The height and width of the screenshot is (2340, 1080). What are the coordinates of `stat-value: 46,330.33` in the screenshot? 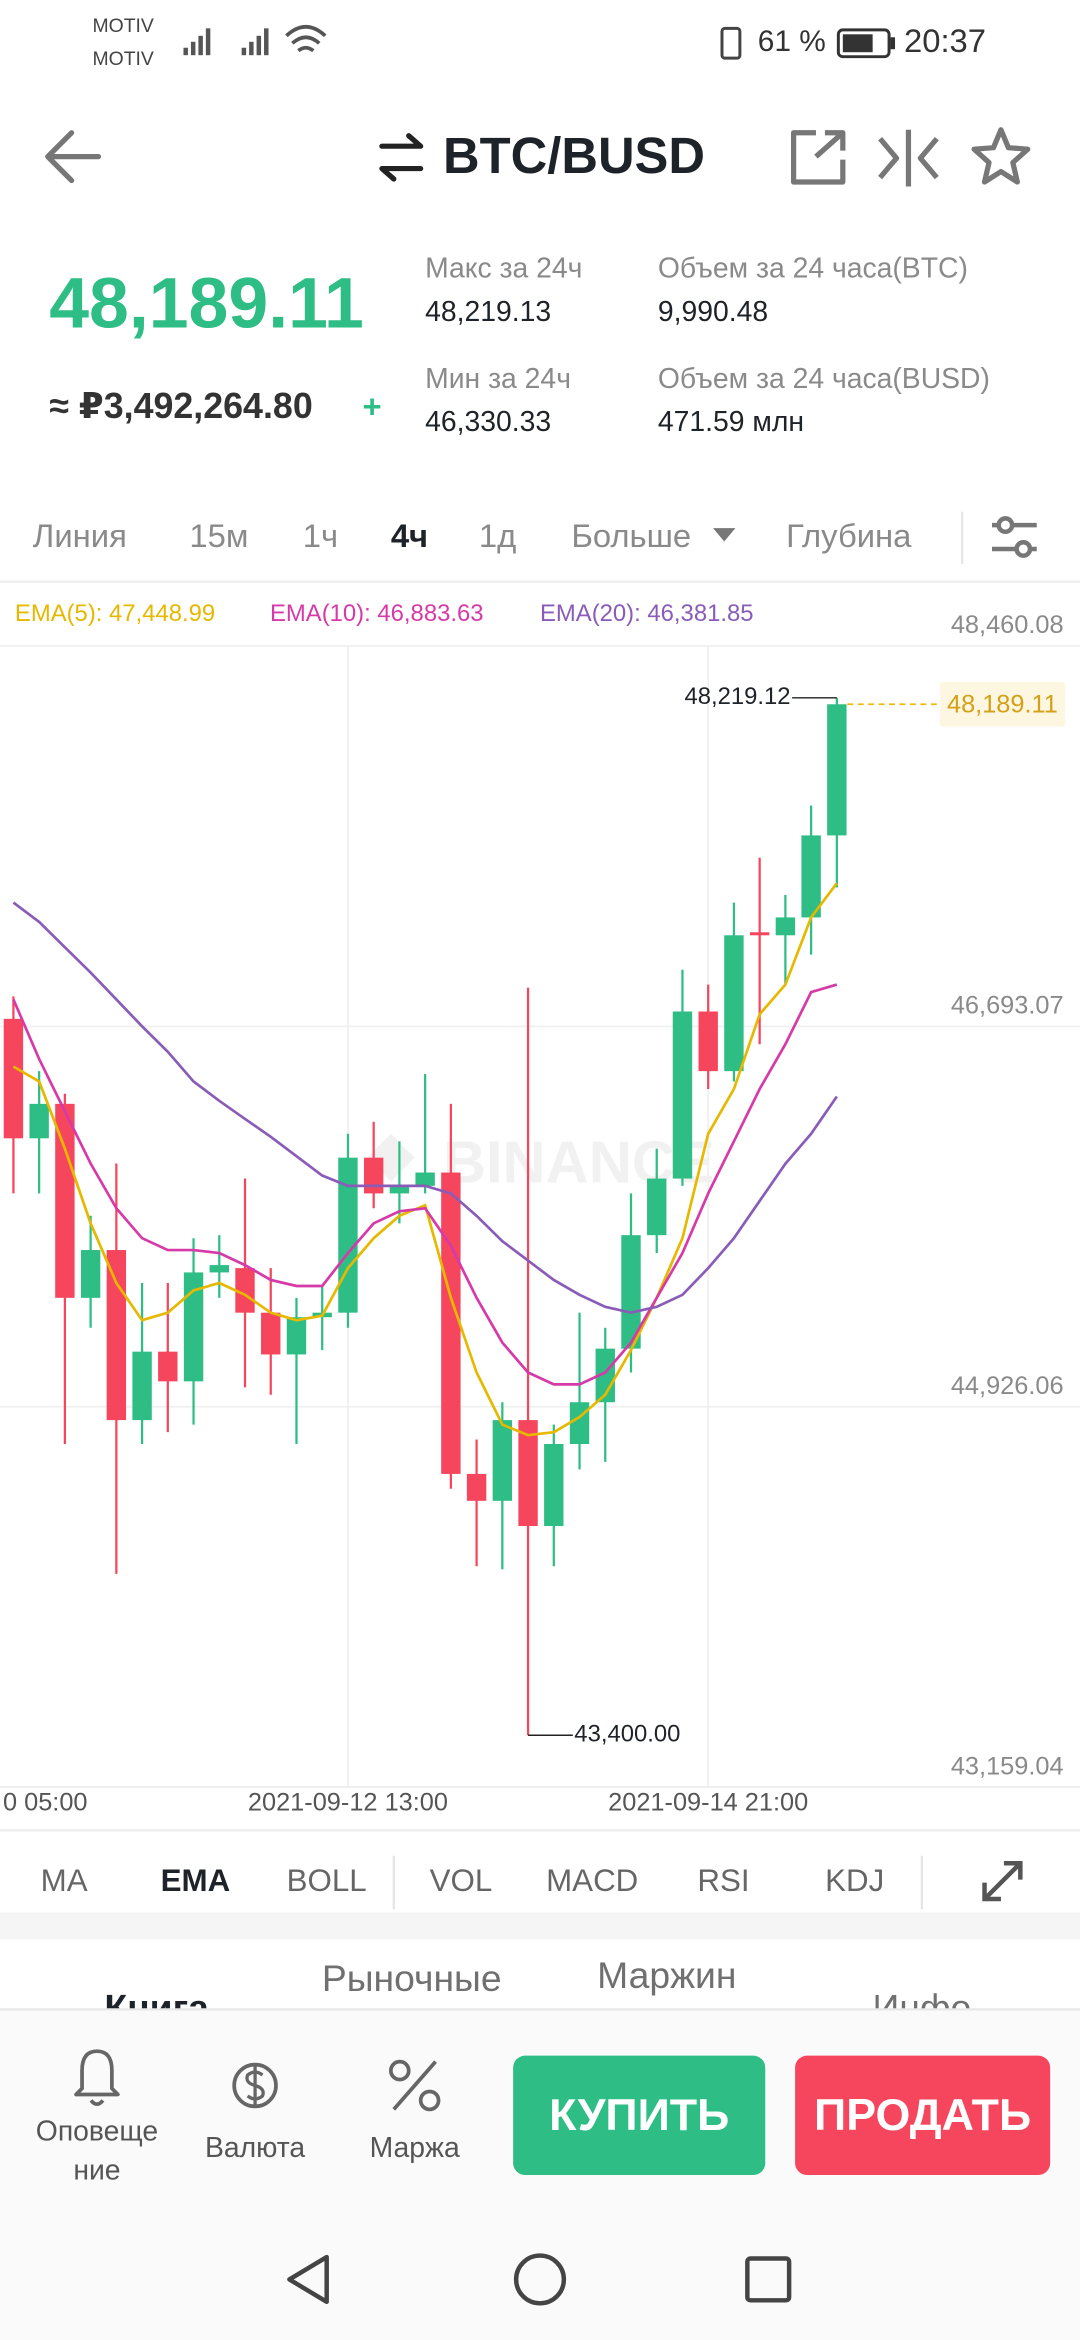 It's located at (488, 422).